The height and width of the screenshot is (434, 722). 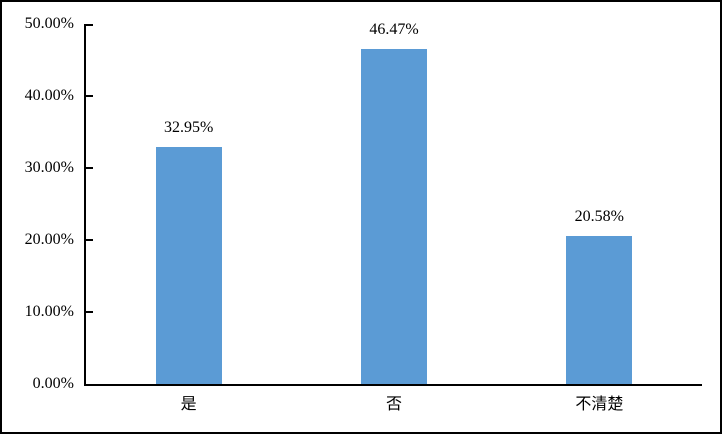 What do you see at coordinates (599, 404) in the screenshot?
I see `x-axis-category-label: 不清楚` at bounding box center [599, 404].